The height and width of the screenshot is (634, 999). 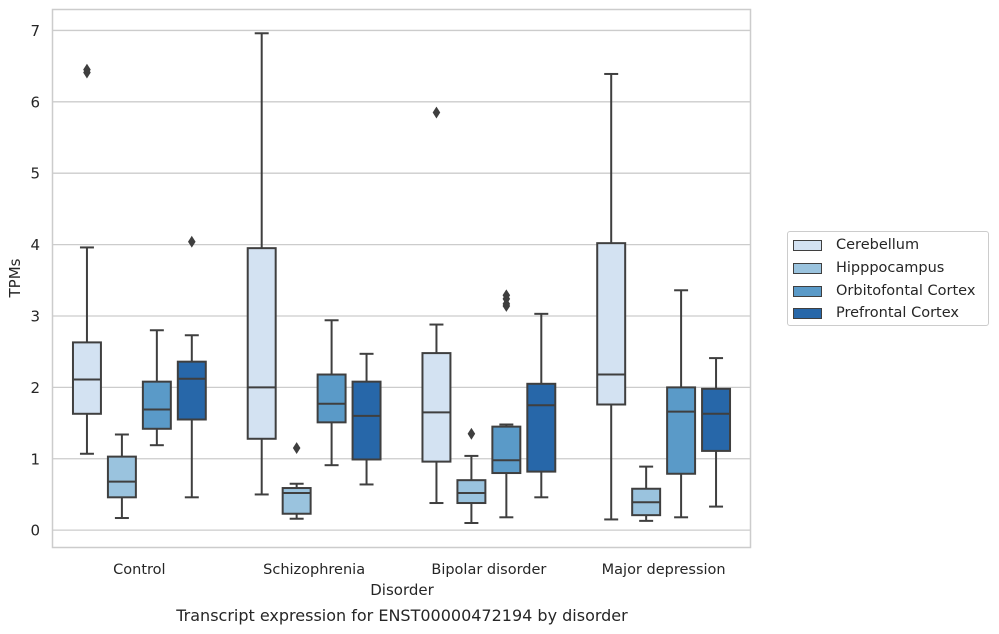 What do you see at coordinates (35, 102) in the screenshot?
I see `y-tick-label: 6` at bounding box center [35, 102].